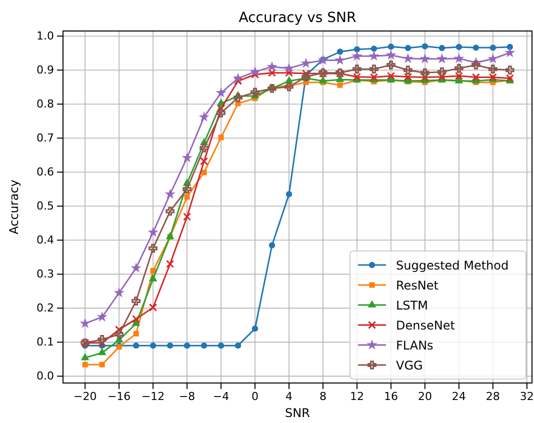 This screenshot has width=534, height=423. Describe the element at coordinates (45, 308) in the screenshot. I see `y-tick-label: 0.2` at that location.